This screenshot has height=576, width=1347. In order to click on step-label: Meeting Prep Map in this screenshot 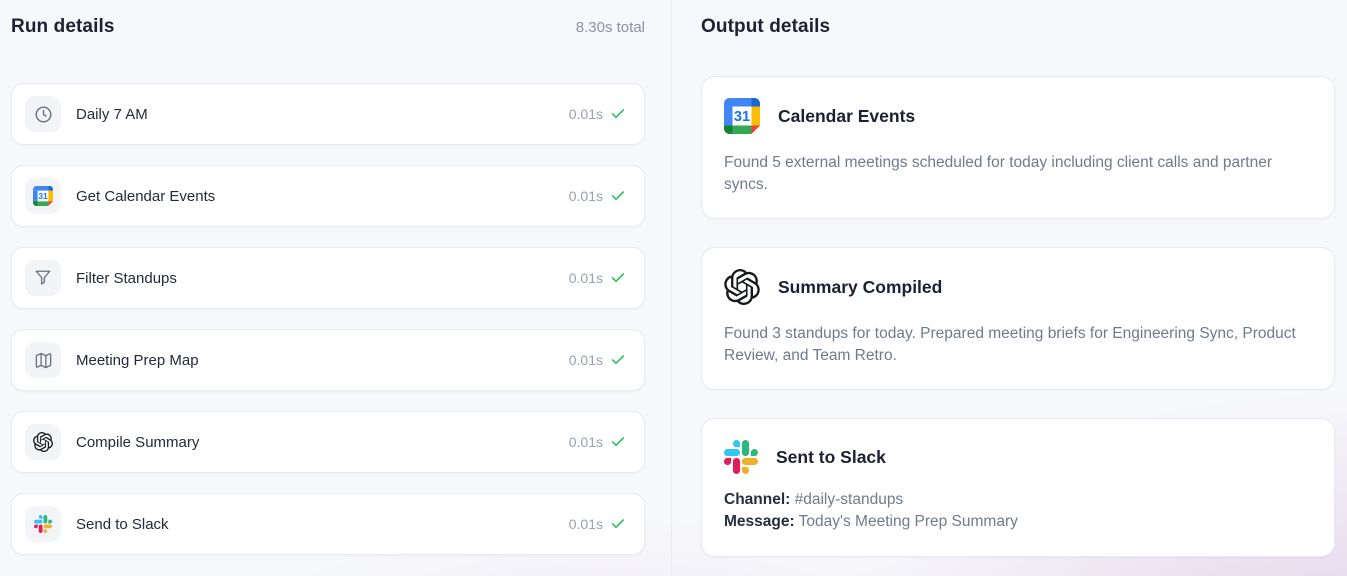, I will do `click(137, 360)`.